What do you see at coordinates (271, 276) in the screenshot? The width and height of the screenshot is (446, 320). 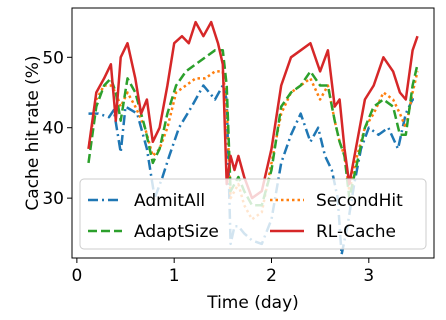 I see `x-tick-label: 2` at bounding box center [271, 276].